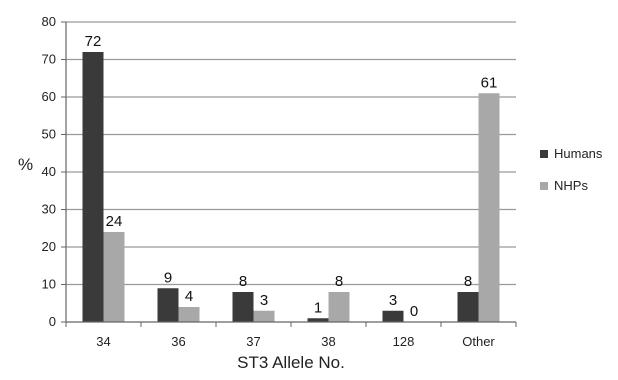  Describe the element at coordinates (52, 321) in the screenshot. I see `y-tick-label: 0` at that location.